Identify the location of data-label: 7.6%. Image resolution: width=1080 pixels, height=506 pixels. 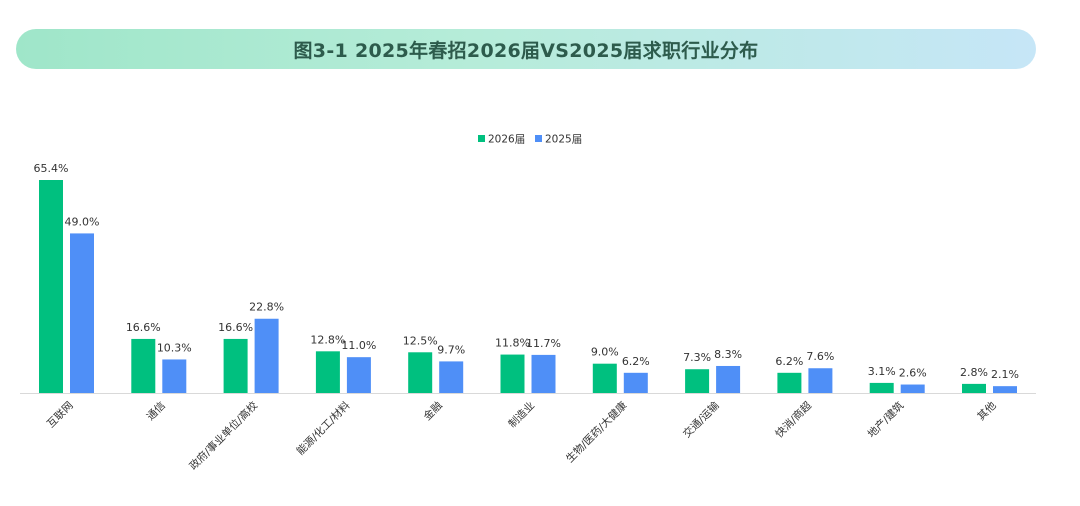
(820, 356).